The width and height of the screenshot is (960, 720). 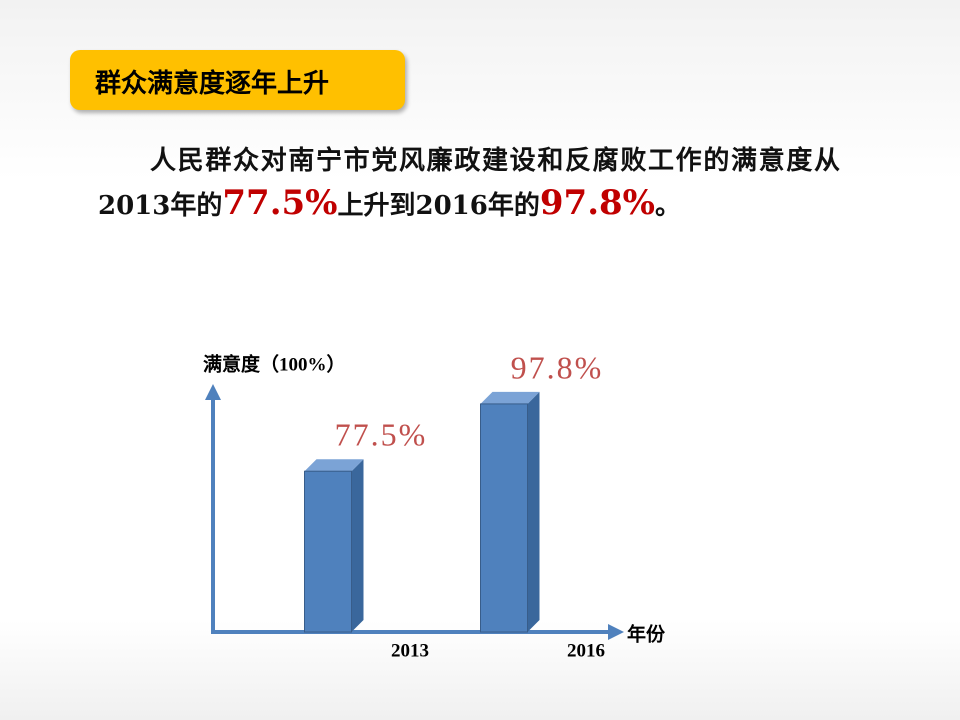 I want to click on y-axis-label: 满意度（100%）, so click(x=274, y=363).